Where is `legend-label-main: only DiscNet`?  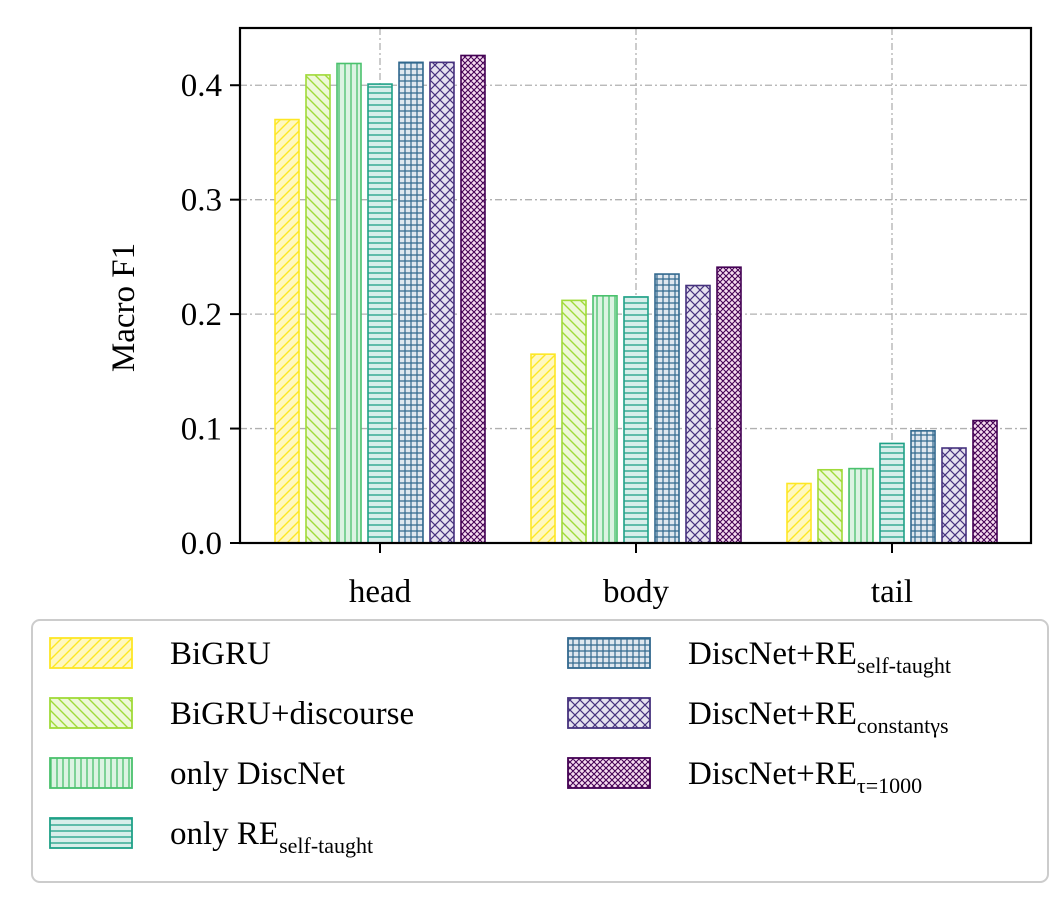
legend-label-main: only DiscNet is located at coordinates (257, 774).